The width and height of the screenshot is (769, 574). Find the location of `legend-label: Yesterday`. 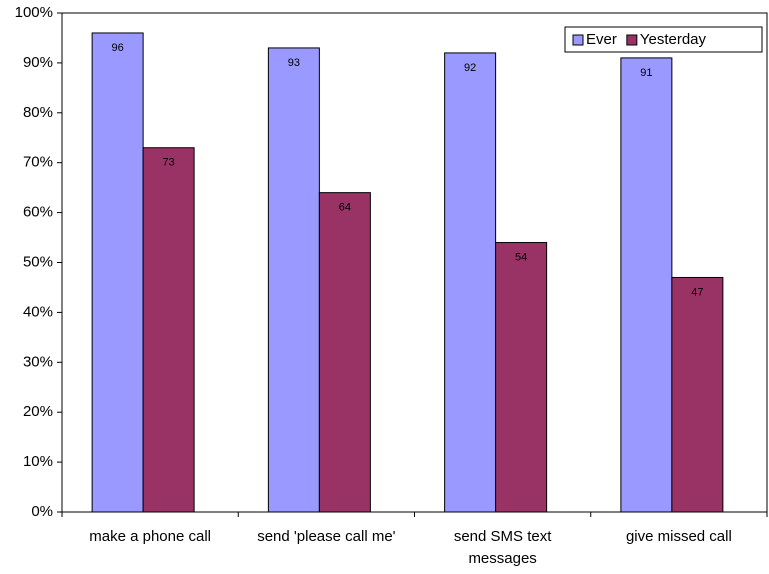

legend-label: Yesterday is located at coordinates (673, 39).